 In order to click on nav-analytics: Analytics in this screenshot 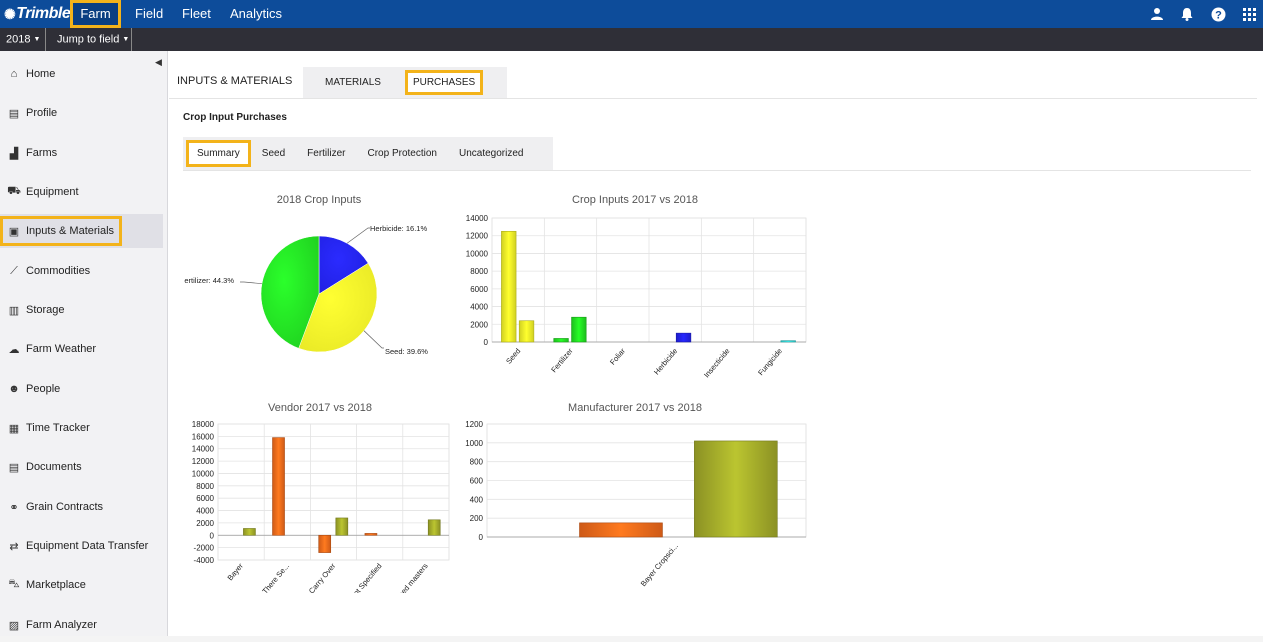, I will do `click(256, 13)`.